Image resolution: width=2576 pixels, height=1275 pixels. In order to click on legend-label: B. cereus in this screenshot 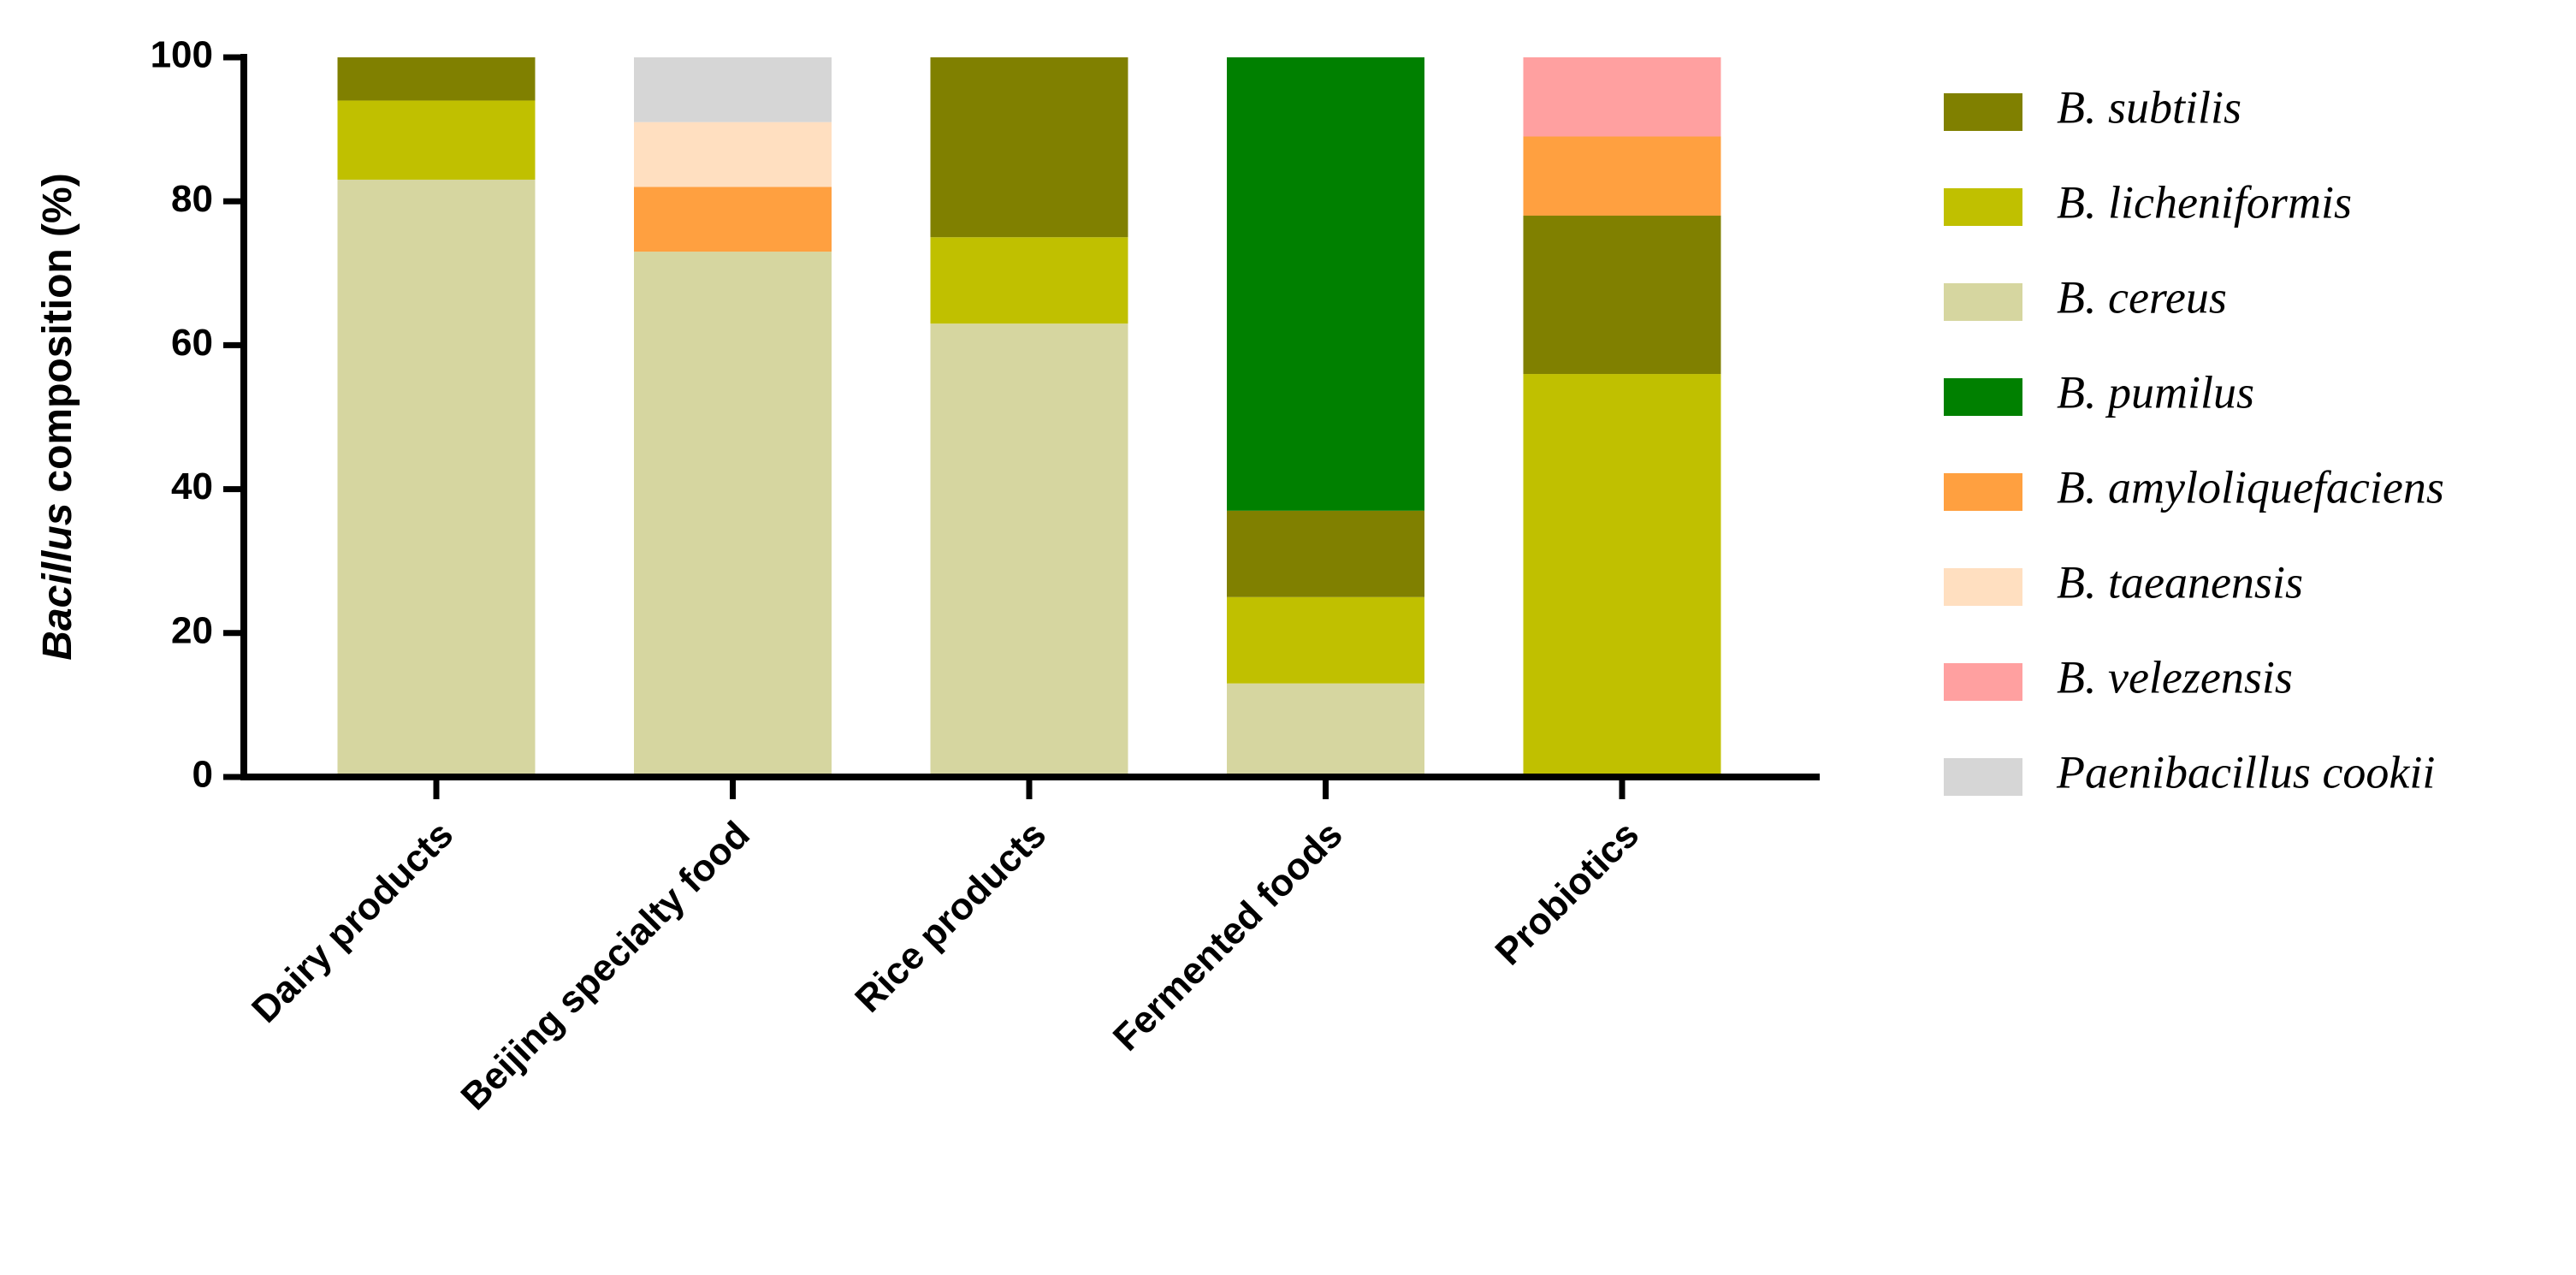, I will do `click(2142, 297)`.